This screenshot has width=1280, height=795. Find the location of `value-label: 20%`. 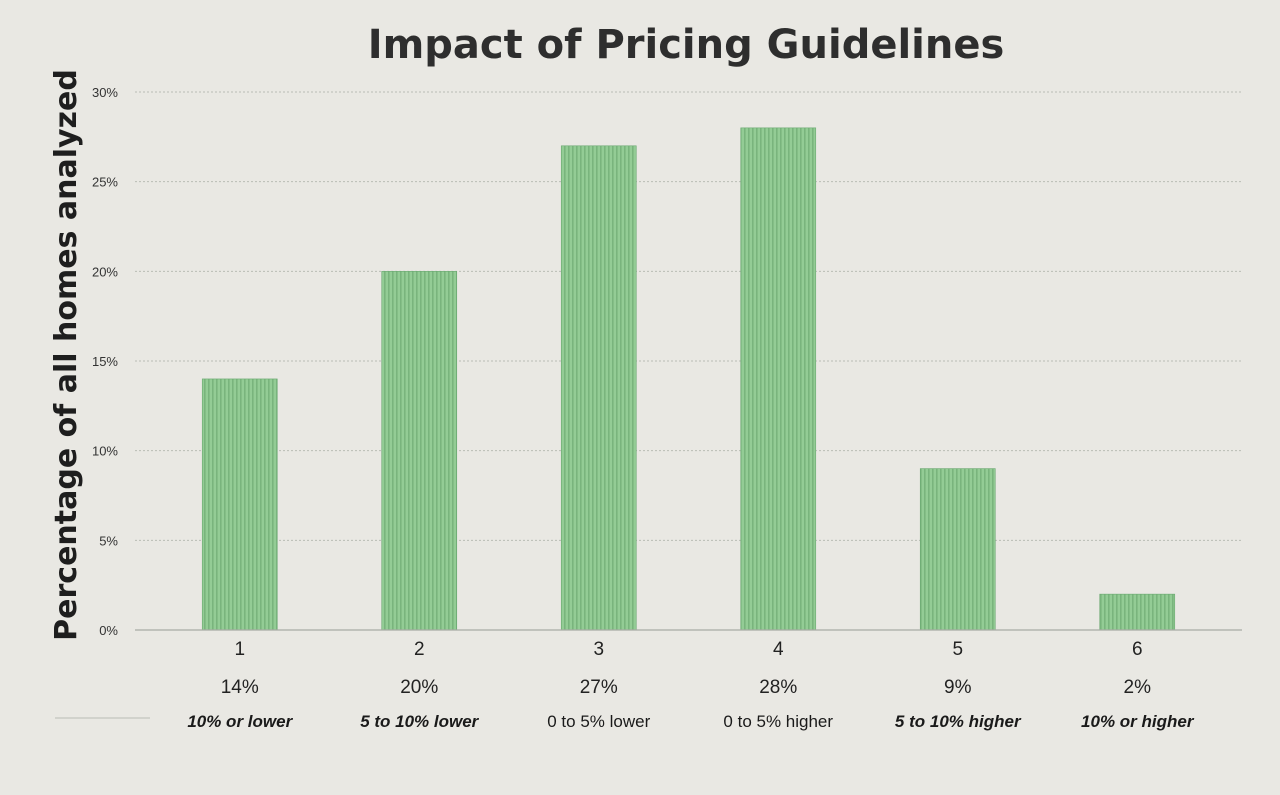

value-label: 20% is located at coordinates (419, 687).